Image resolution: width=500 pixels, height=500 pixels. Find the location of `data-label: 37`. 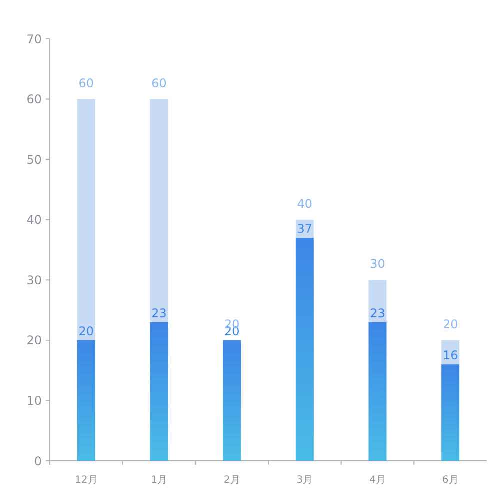

data-label: 37 is located at coordinates (305, 229).